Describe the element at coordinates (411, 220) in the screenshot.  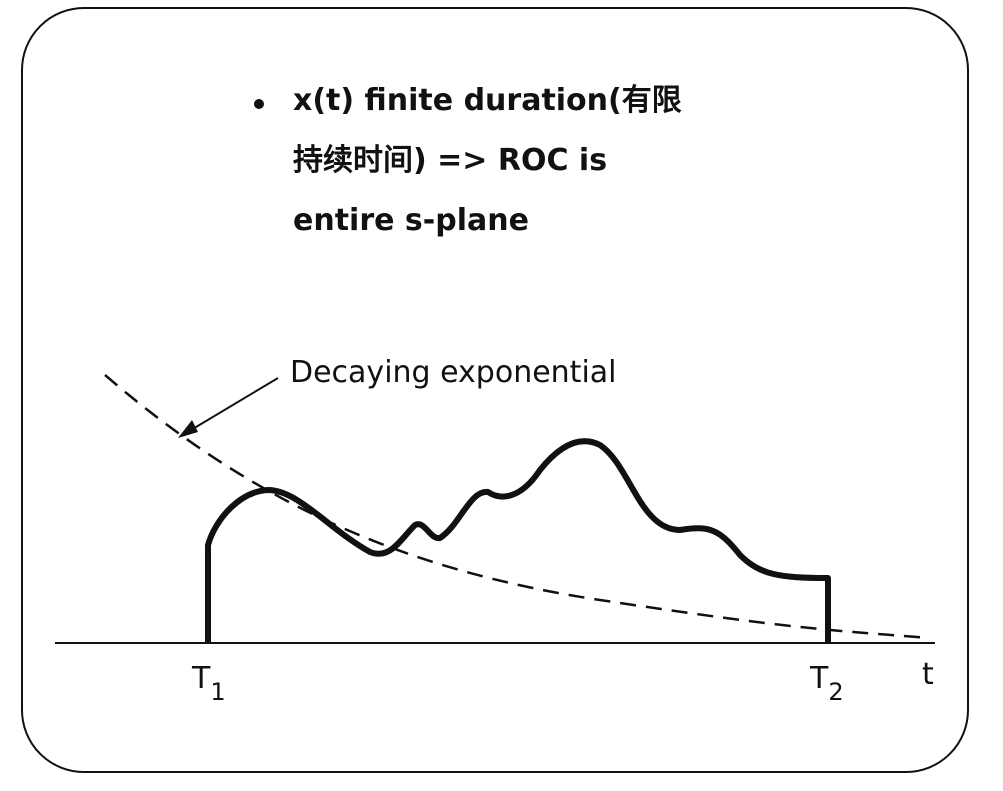
I see `bullet-line: entire s-plane` at that location.